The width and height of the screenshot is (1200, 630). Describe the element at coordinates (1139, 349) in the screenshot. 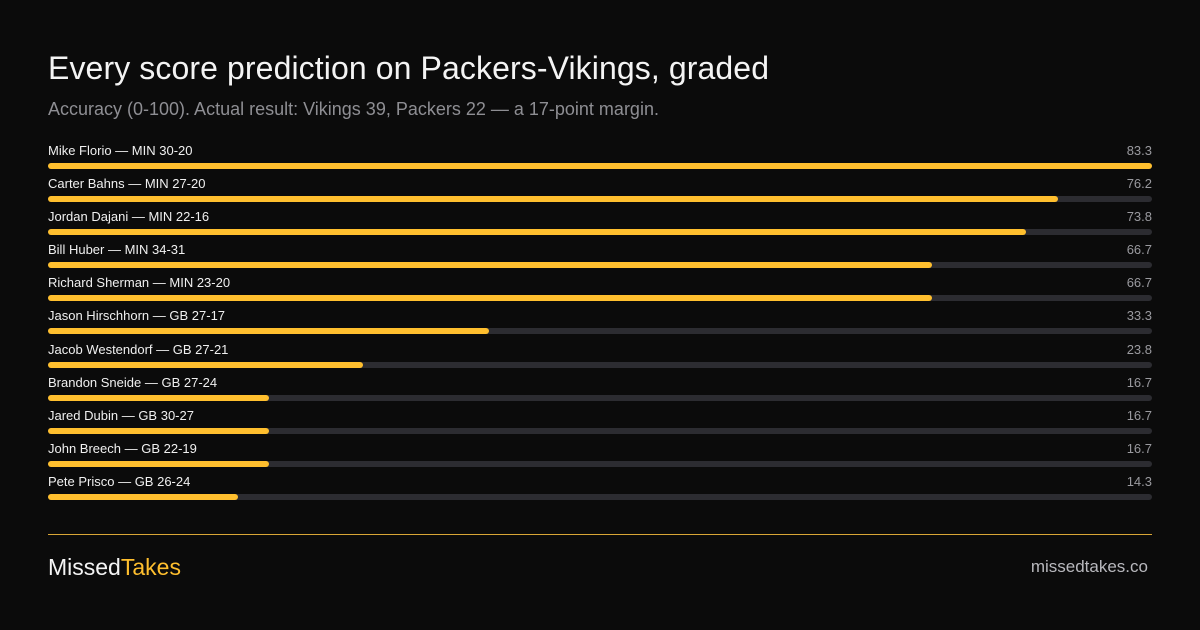

I see `bar-value-label: 23.8` at that location.